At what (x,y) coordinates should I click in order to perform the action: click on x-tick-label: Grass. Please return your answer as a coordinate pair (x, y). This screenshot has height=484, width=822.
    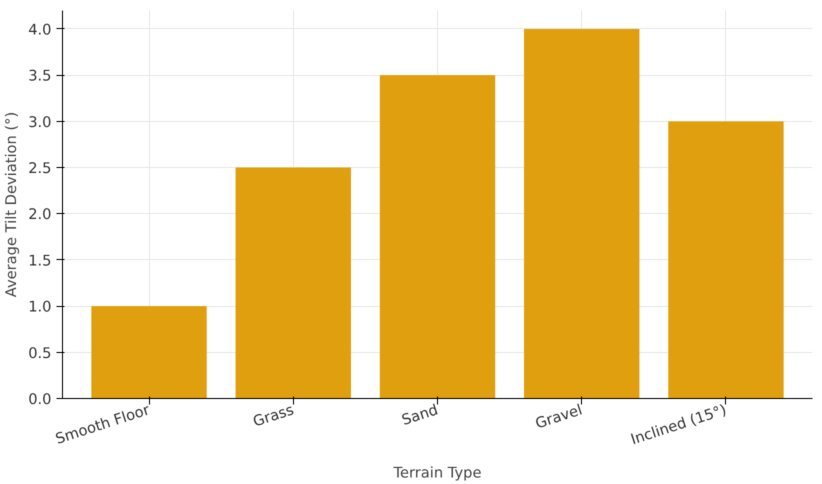
    Looking at the image, I should click on (273, 415).